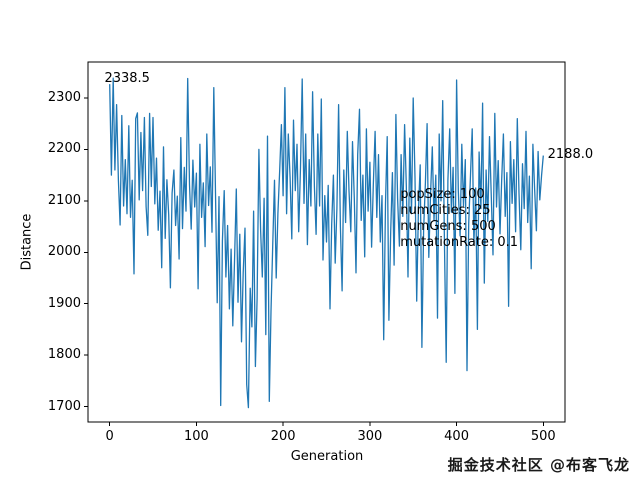 The width and height of the screenshot is (640, 480). What do you see at coordinates (127, 79) in the screenshot?
I see `annotation-start-value: 2338.5` at bounding box center [127, 79].